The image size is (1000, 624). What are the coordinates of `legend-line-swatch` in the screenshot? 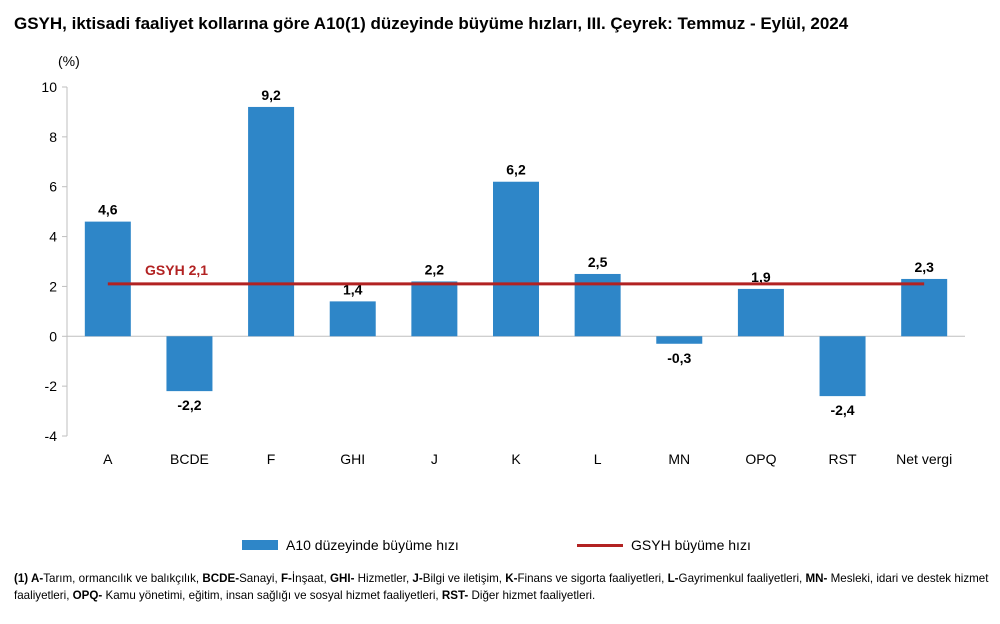 It's located at (600, 545).